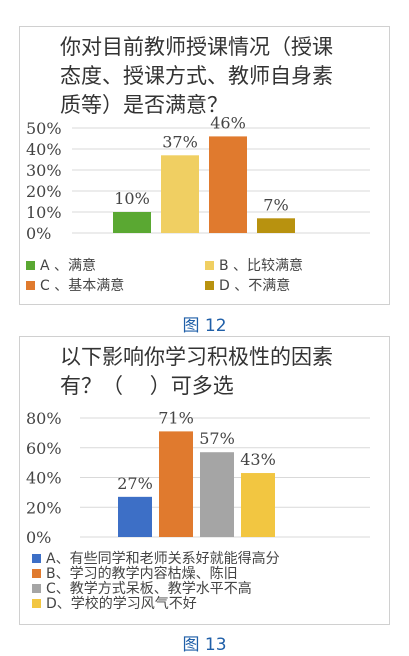 This screenshot has height=656, width=409. Describe the element at coordinates (142, 573) in the screenshot. I see `legend-label: B、学习的教学内容枯燥、陈旧` at that location.